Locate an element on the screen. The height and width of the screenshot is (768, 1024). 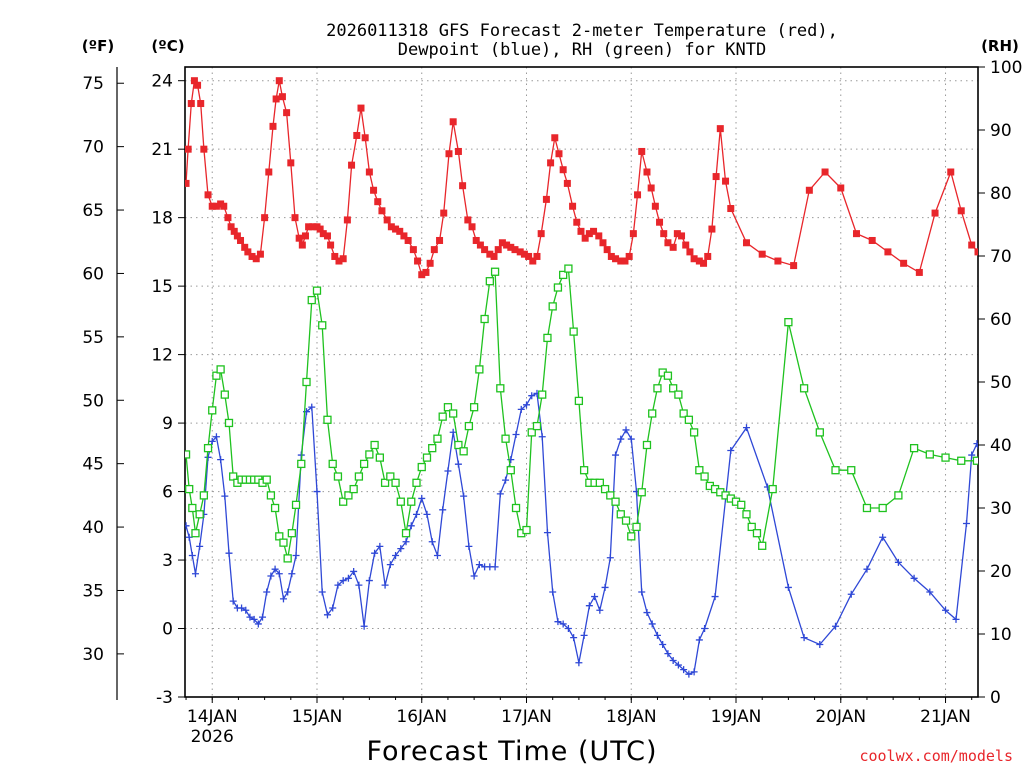
chart-title-line2: Dewpoint (blue), RH (green) for KNTD is located at coordinates (582, 50).